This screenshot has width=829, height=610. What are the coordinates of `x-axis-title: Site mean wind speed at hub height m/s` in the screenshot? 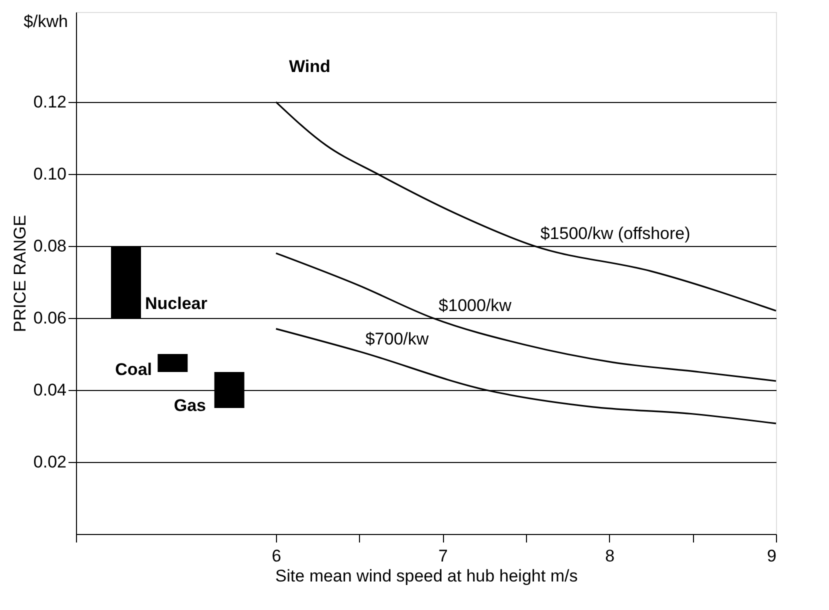 It's located at (426, 576).